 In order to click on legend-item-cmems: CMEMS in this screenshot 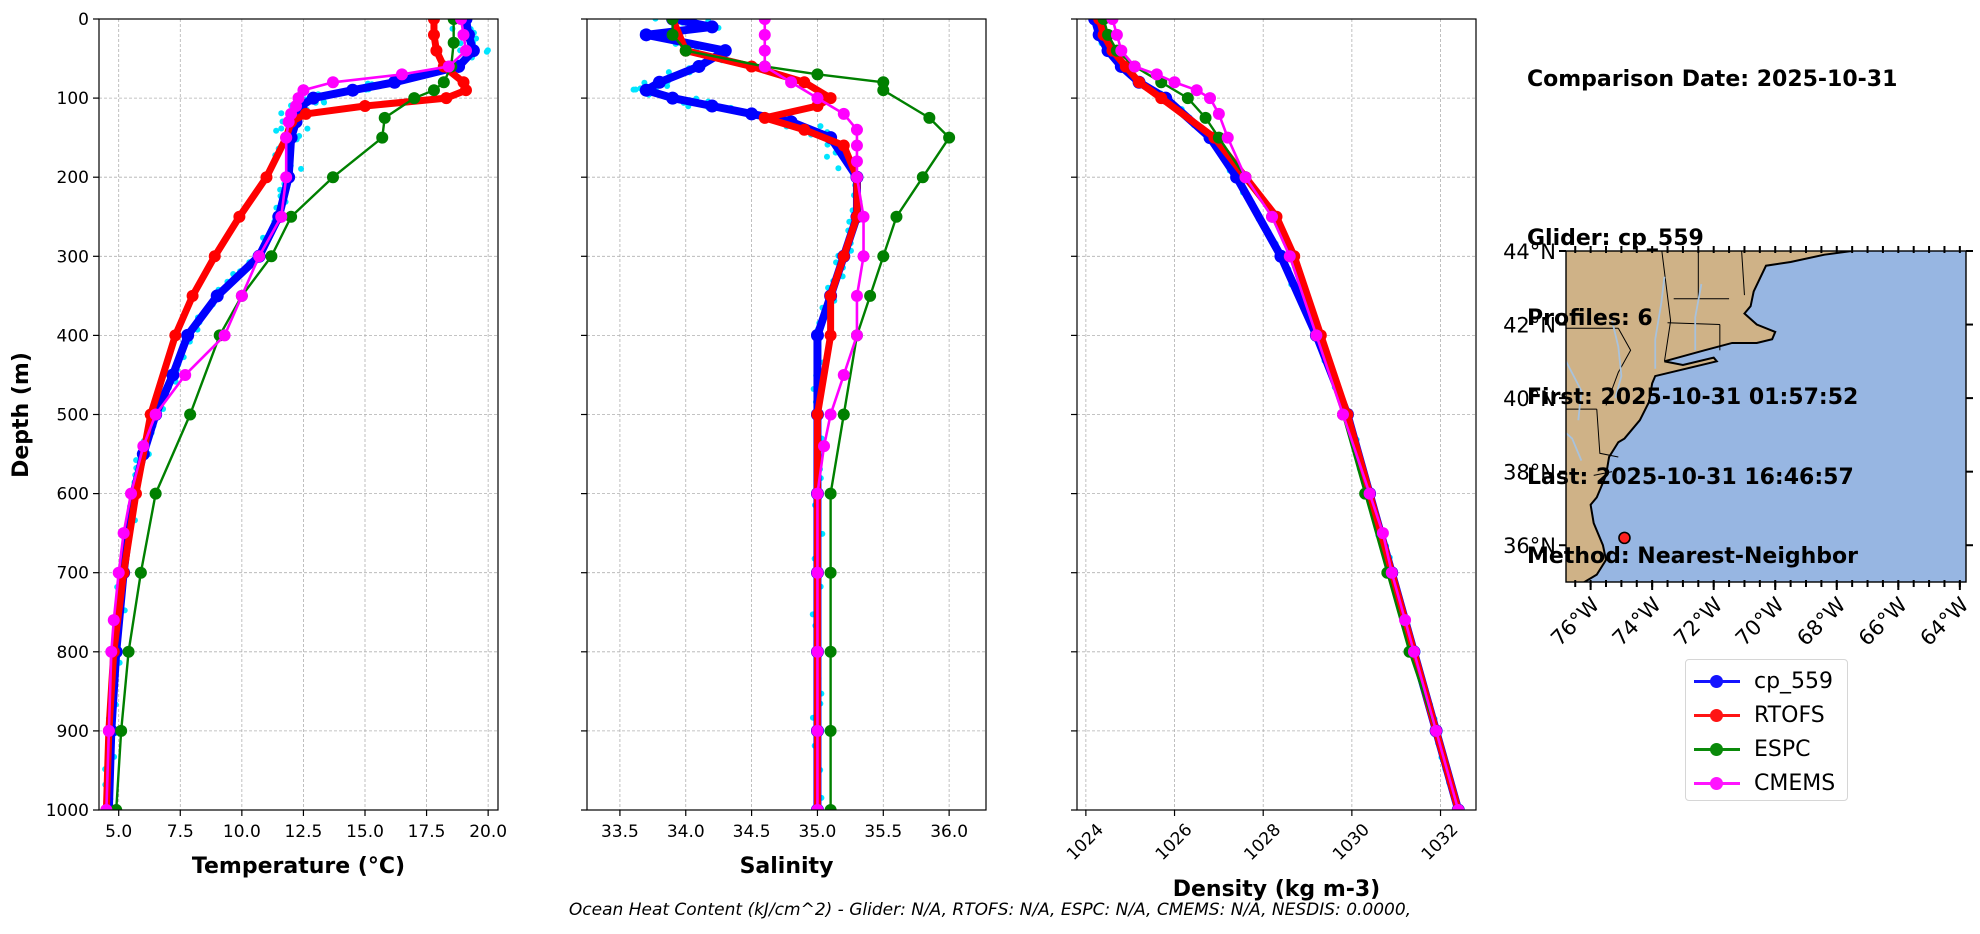, I will do `click(1764, 783)`.